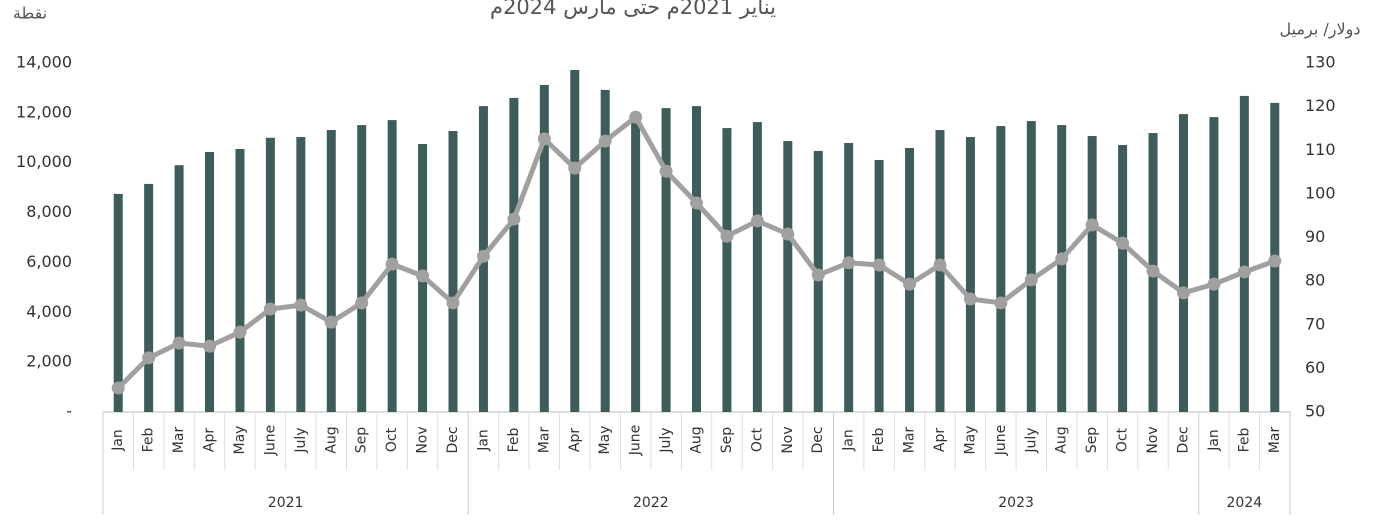 Image resolution: width=1379 pixels, height=523 pixels. Describe the element at coordinates (44, 161) in the screenshot. I see `y-tick-label: 10,000` at that location.